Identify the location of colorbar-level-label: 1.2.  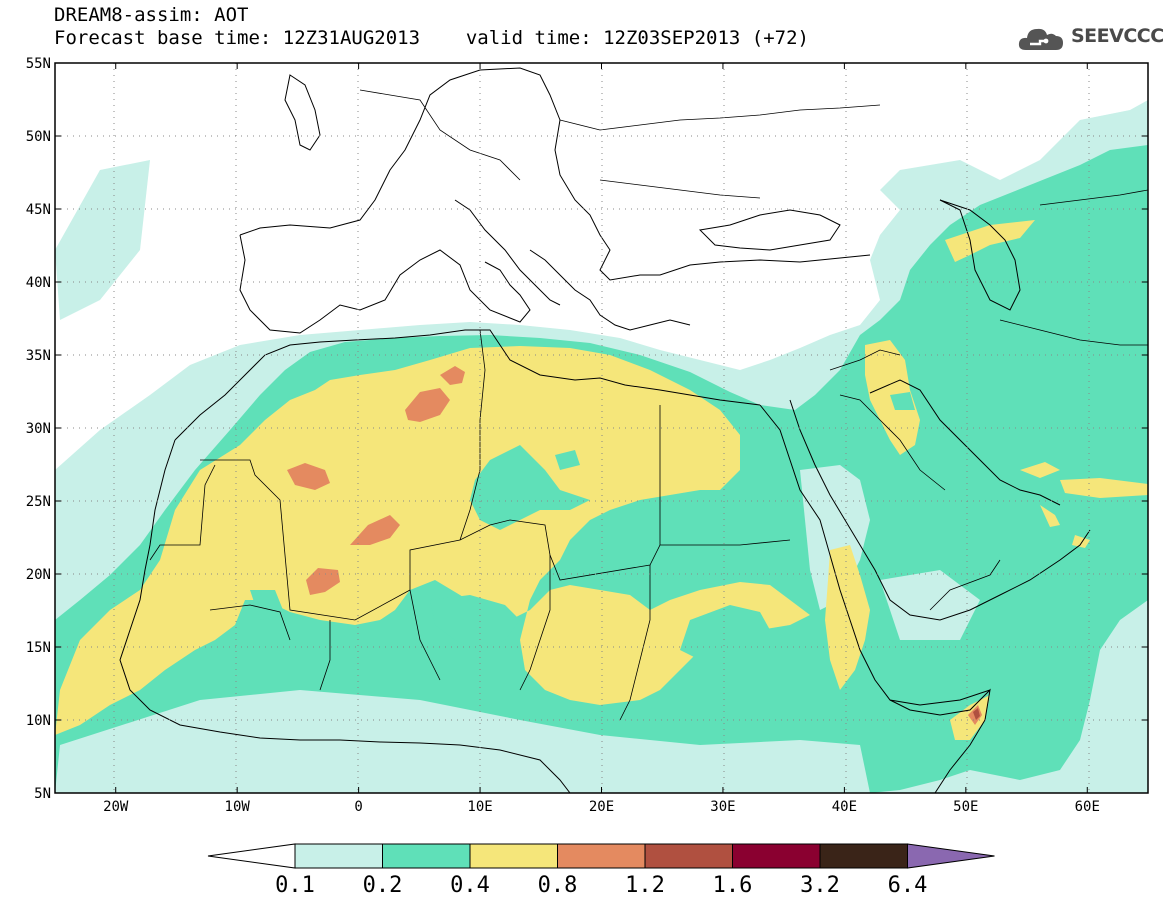
(645, 885).